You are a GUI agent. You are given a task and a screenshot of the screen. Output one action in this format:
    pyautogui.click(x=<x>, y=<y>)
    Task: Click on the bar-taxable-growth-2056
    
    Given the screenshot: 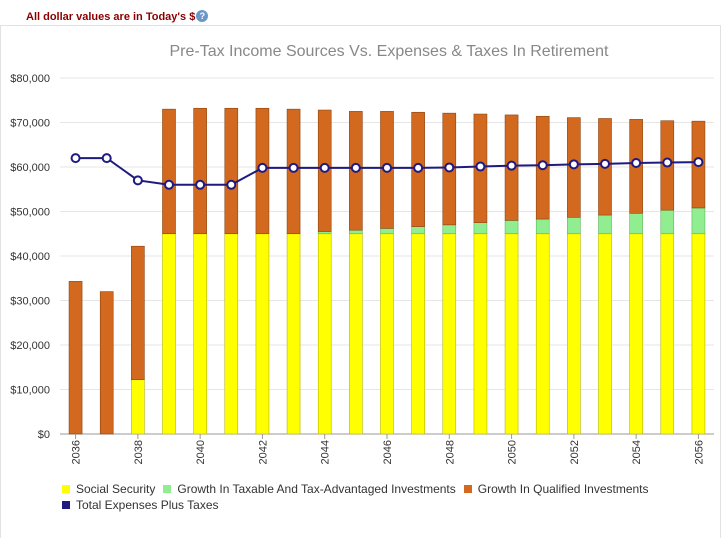 What is the action you would take?
    pyautogui.click(x=698, y=221)
    